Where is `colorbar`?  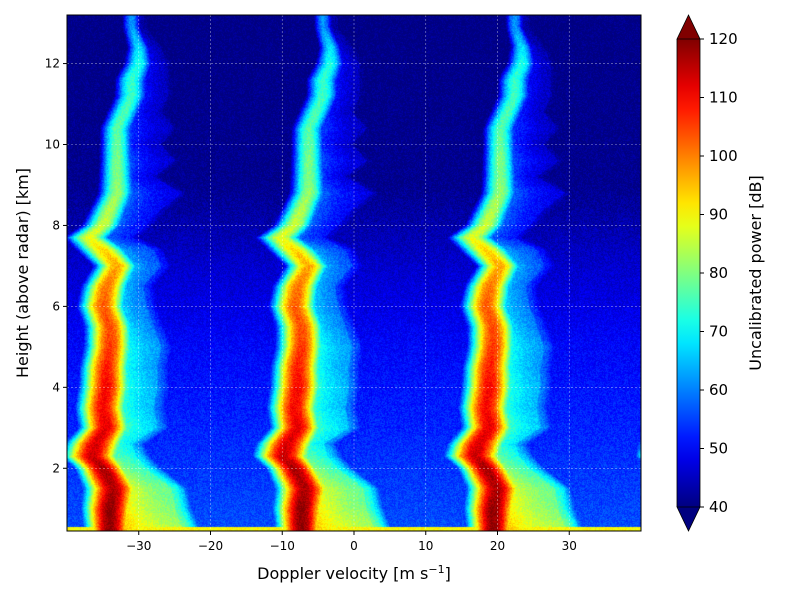 colorbar is located at coordinates (688, 273).